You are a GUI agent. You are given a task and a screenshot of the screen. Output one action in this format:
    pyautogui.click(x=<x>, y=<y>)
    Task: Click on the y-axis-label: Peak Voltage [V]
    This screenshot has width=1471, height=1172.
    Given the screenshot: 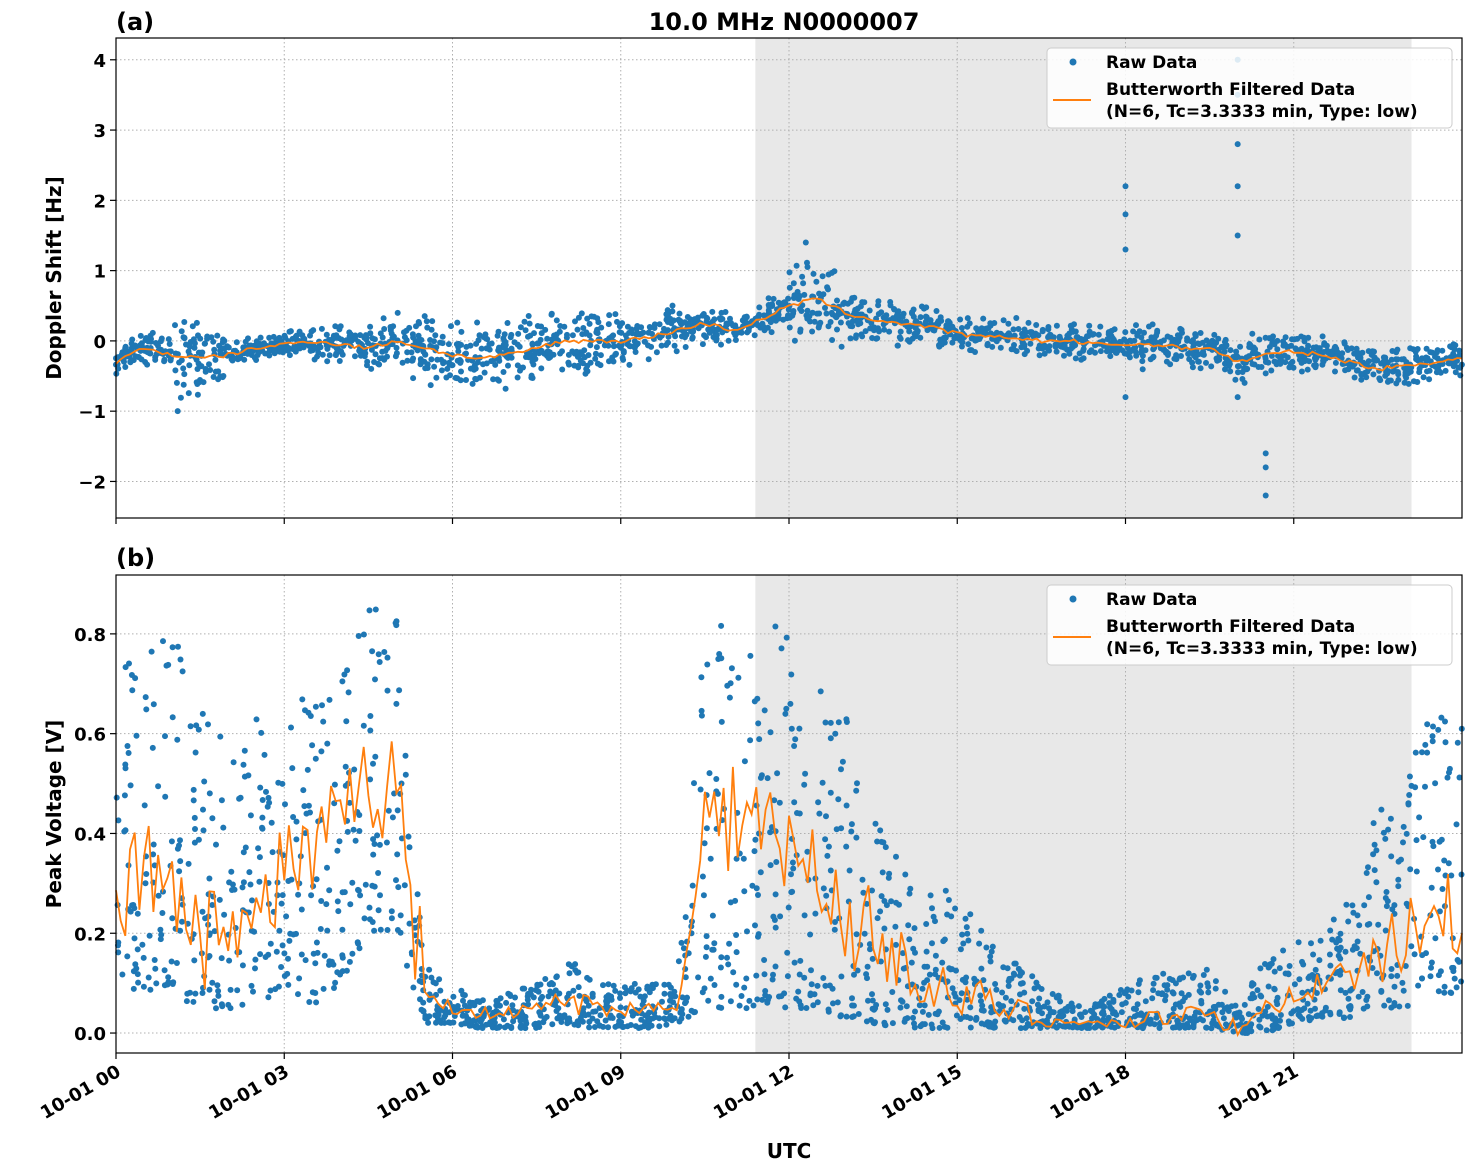 What is the action you would take?
    pyautogui.click(x=54, y=814)
    